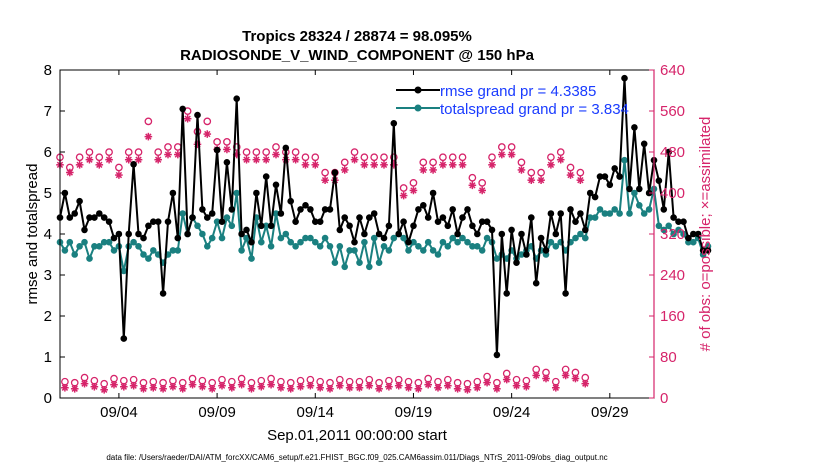 The height and width of the screenshot is (470, 830). I want to click on y-right-tick-label: 640, so click(672, 70).